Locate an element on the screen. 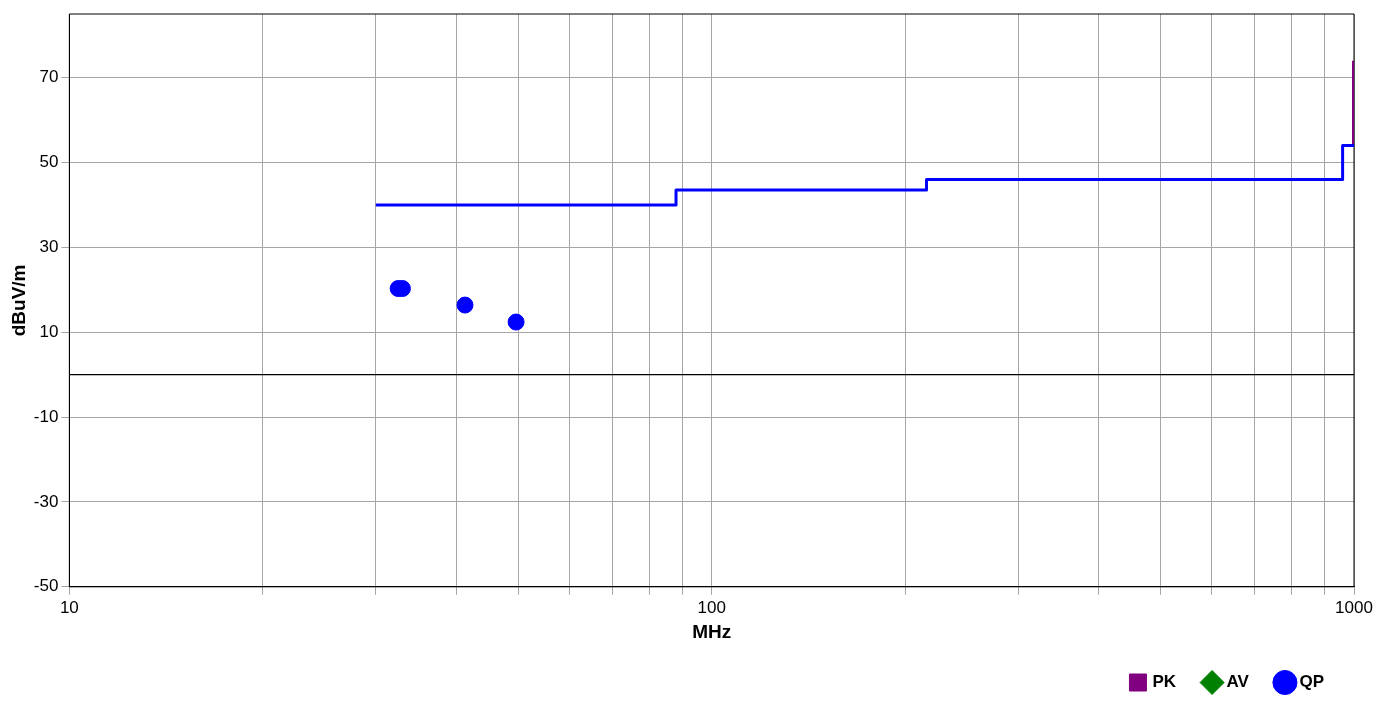  x-tick-label: 10 is located at coordinates (69, 607).